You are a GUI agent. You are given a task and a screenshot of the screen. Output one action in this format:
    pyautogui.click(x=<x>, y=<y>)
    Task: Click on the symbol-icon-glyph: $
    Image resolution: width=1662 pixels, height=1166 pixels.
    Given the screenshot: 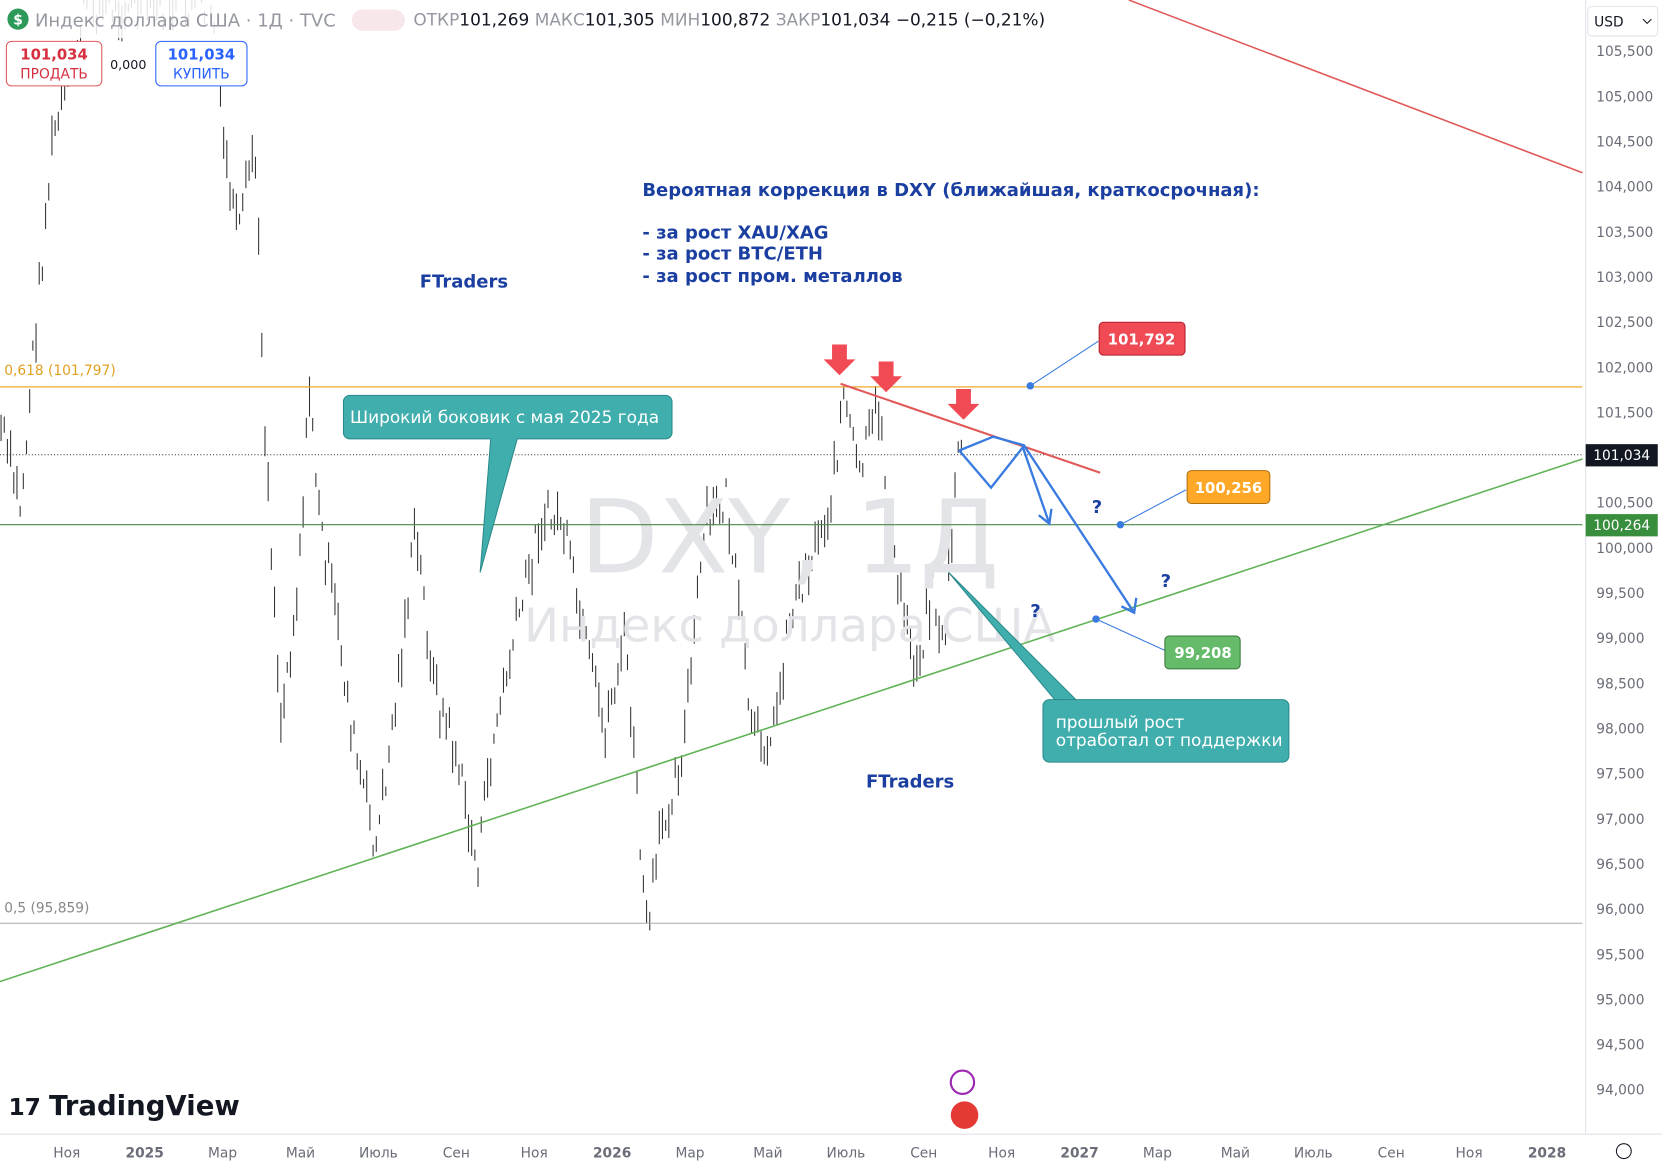 What is the action you would take?
    pyautogui.click(x=18, y=20)
    